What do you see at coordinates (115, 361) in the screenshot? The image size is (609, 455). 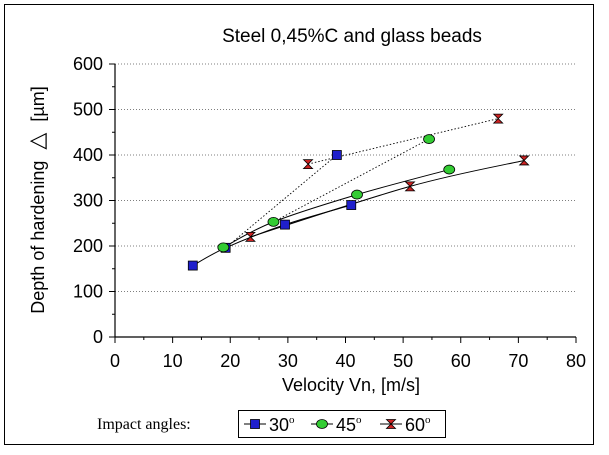 I see `x-tick-label: 0` at bounding box center [115, 361].